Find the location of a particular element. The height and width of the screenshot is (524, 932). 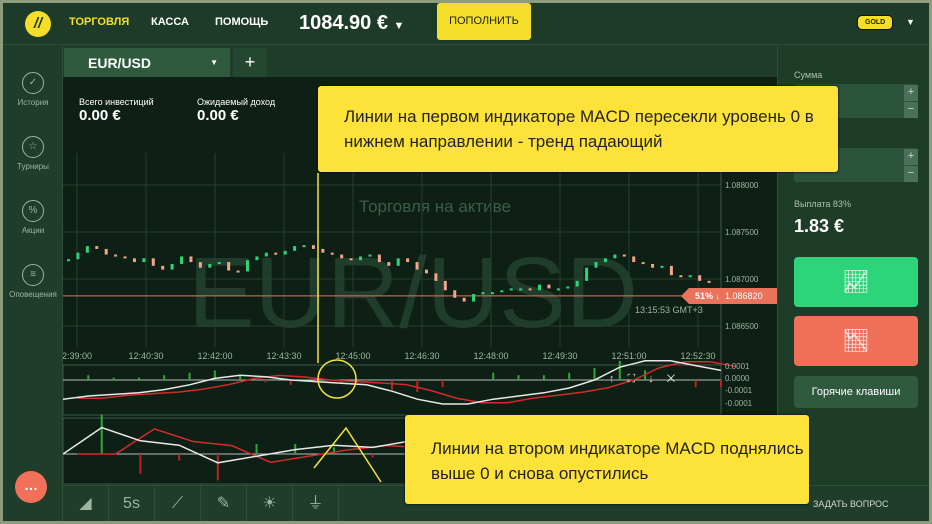

indicators-icon: ⟋ is located at coordinates (178, 503).